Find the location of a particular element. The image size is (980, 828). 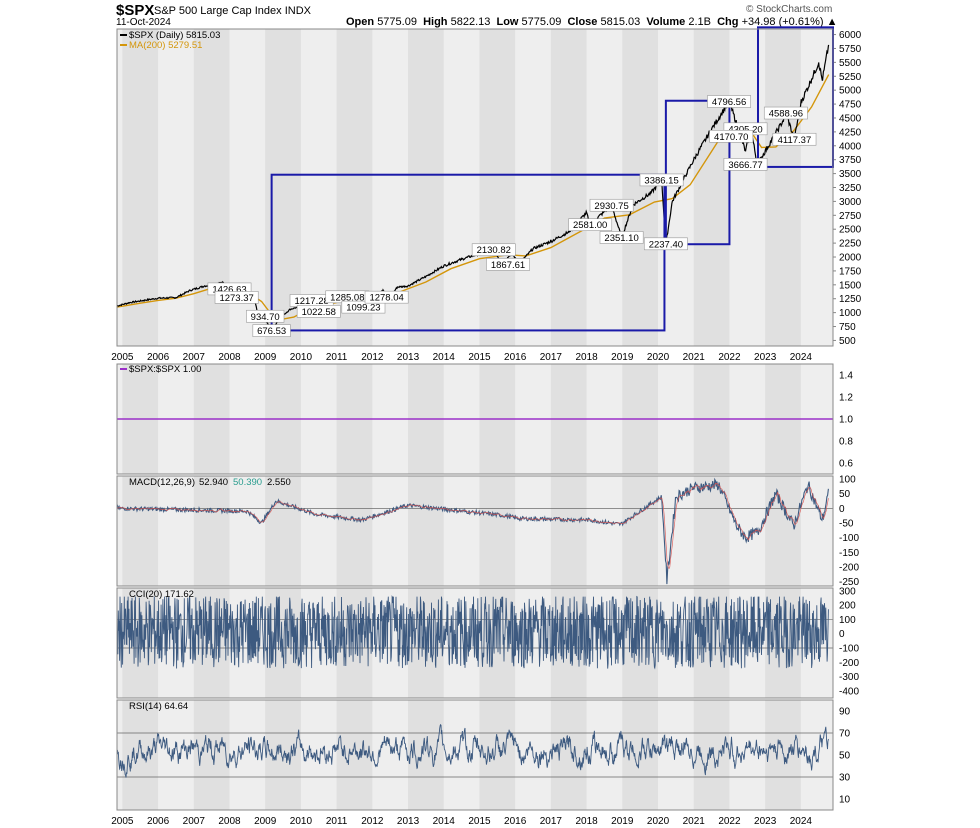

macd-tick-label: -250 is located at coordinates (849, 582).